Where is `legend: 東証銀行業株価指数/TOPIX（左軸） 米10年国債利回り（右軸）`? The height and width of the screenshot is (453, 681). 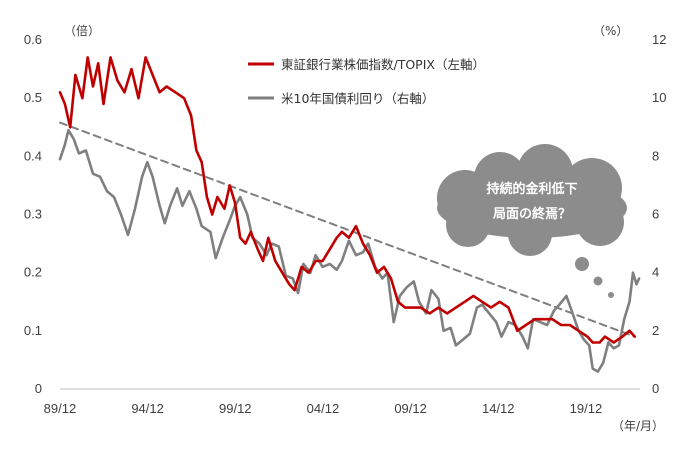
legend: 東証銀行業株価指数/TOPIX（左軸） 米10年国債利回り（右軸） is located at coordinates (366, 81).